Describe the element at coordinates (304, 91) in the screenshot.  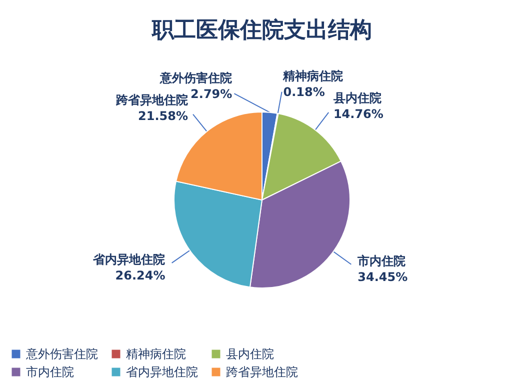
I see `data-label: 0.18%` at that location.